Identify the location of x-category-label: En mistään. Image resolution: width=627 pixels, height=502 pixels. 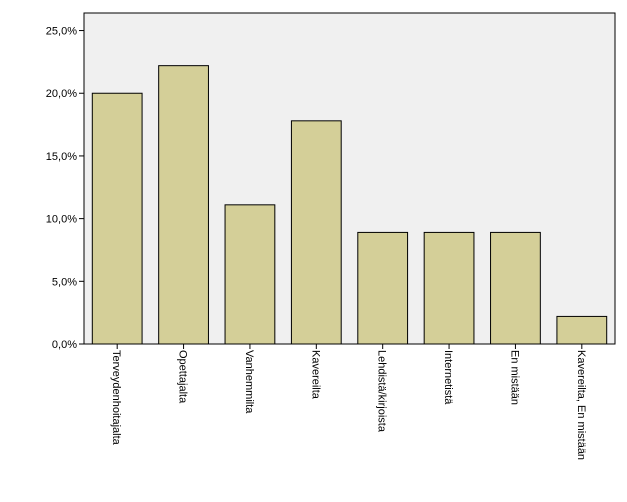
(514, 377).